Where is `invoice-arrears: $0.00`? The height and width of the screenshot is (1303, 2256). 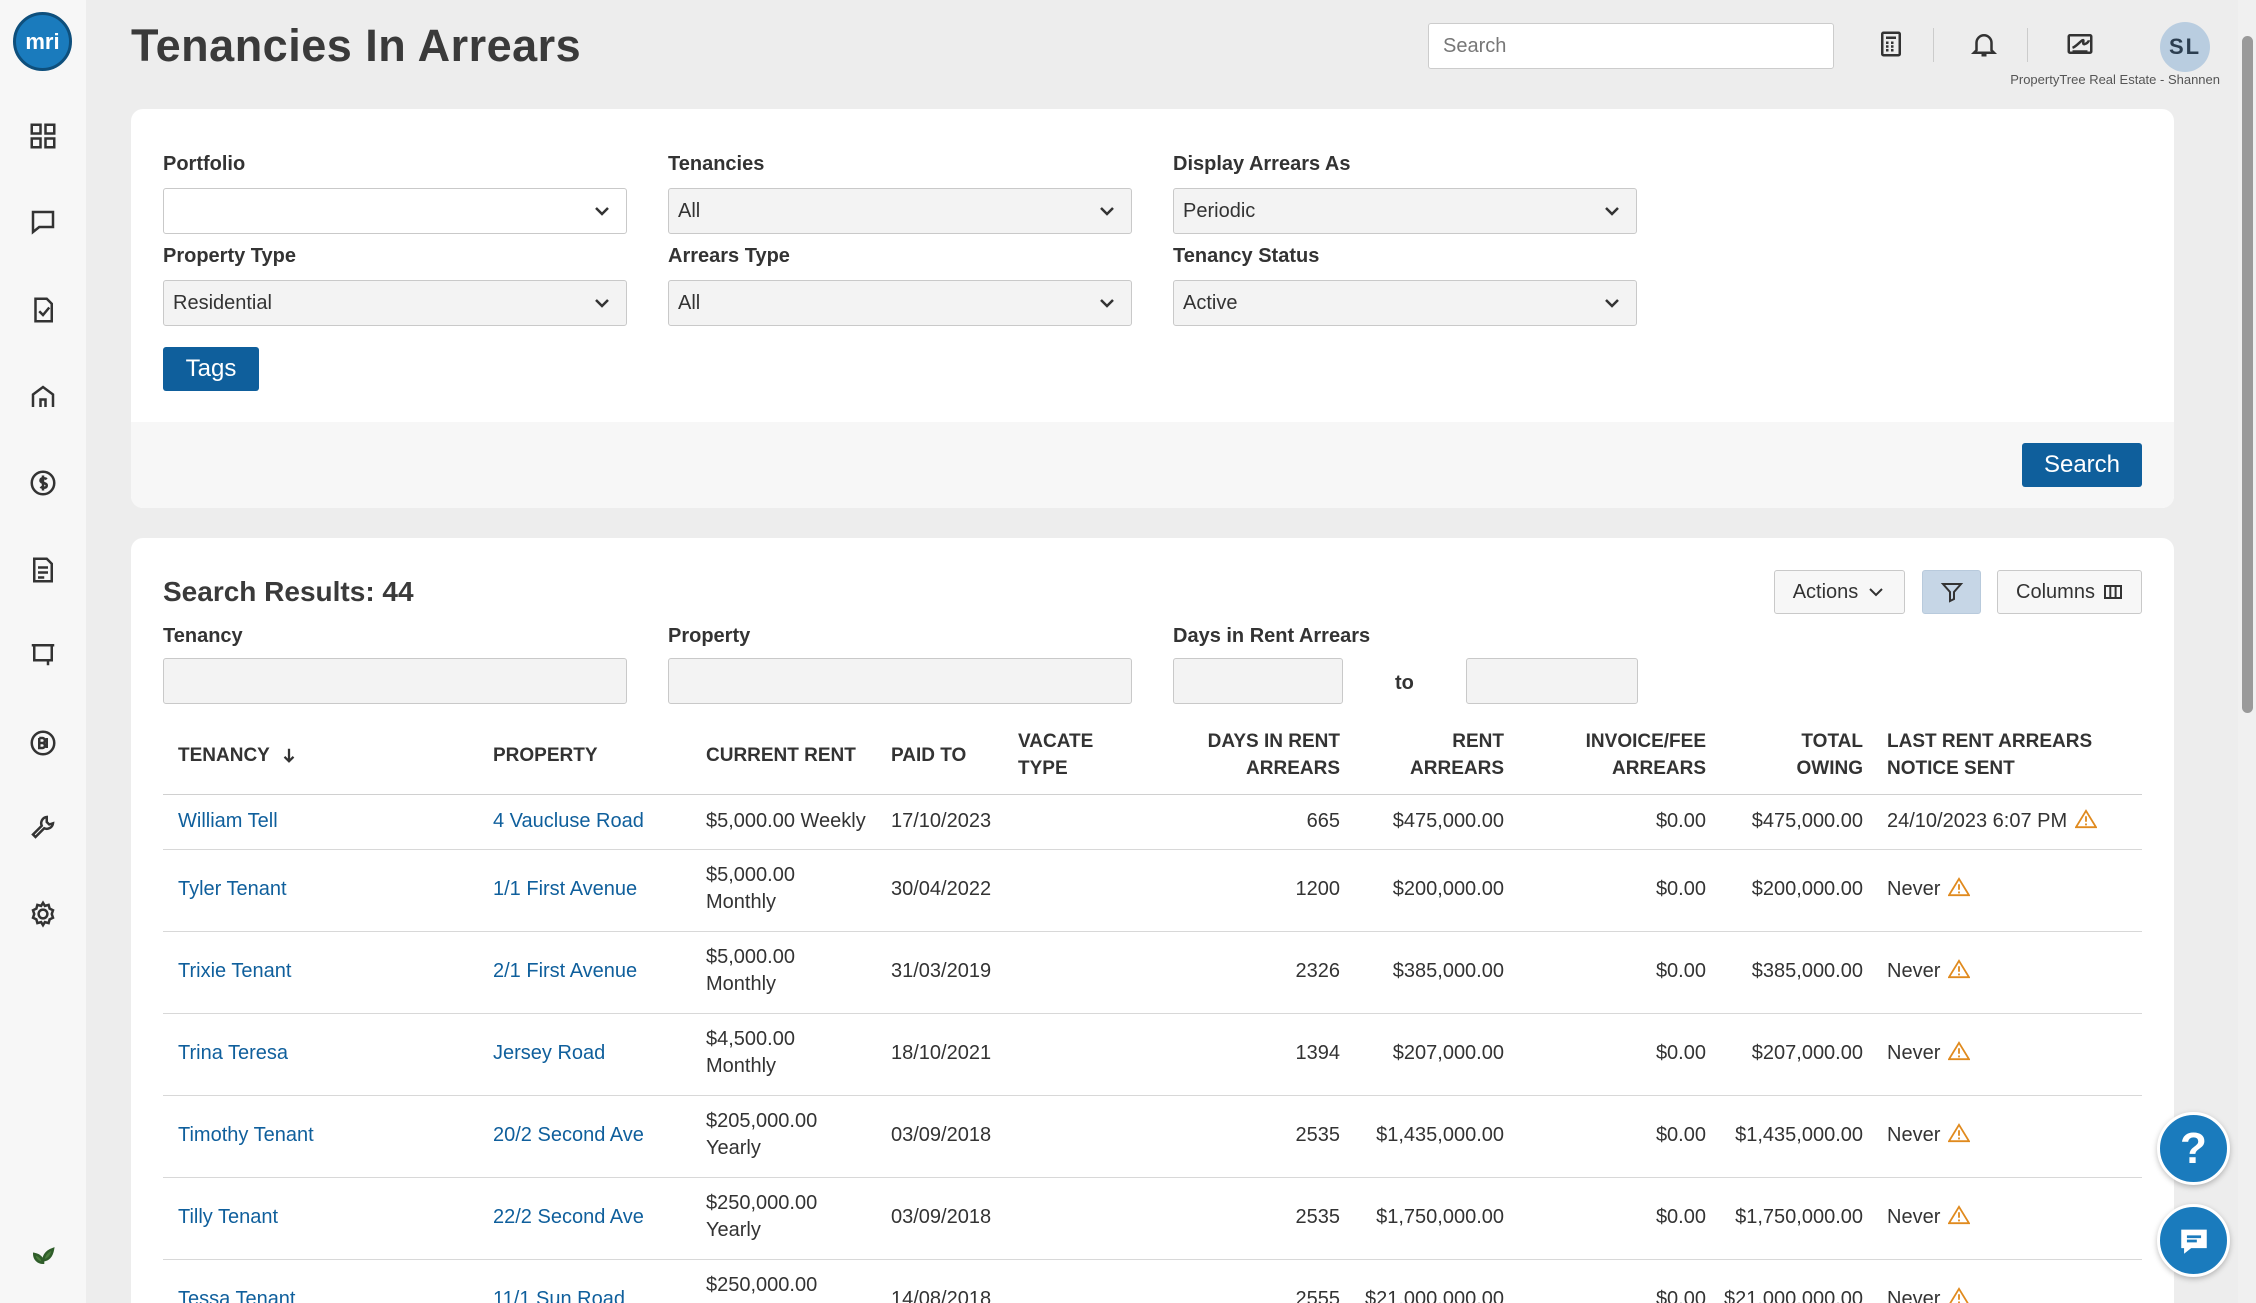
invoice-arrears: $0.00 is located at coordinates (1680, 1295).